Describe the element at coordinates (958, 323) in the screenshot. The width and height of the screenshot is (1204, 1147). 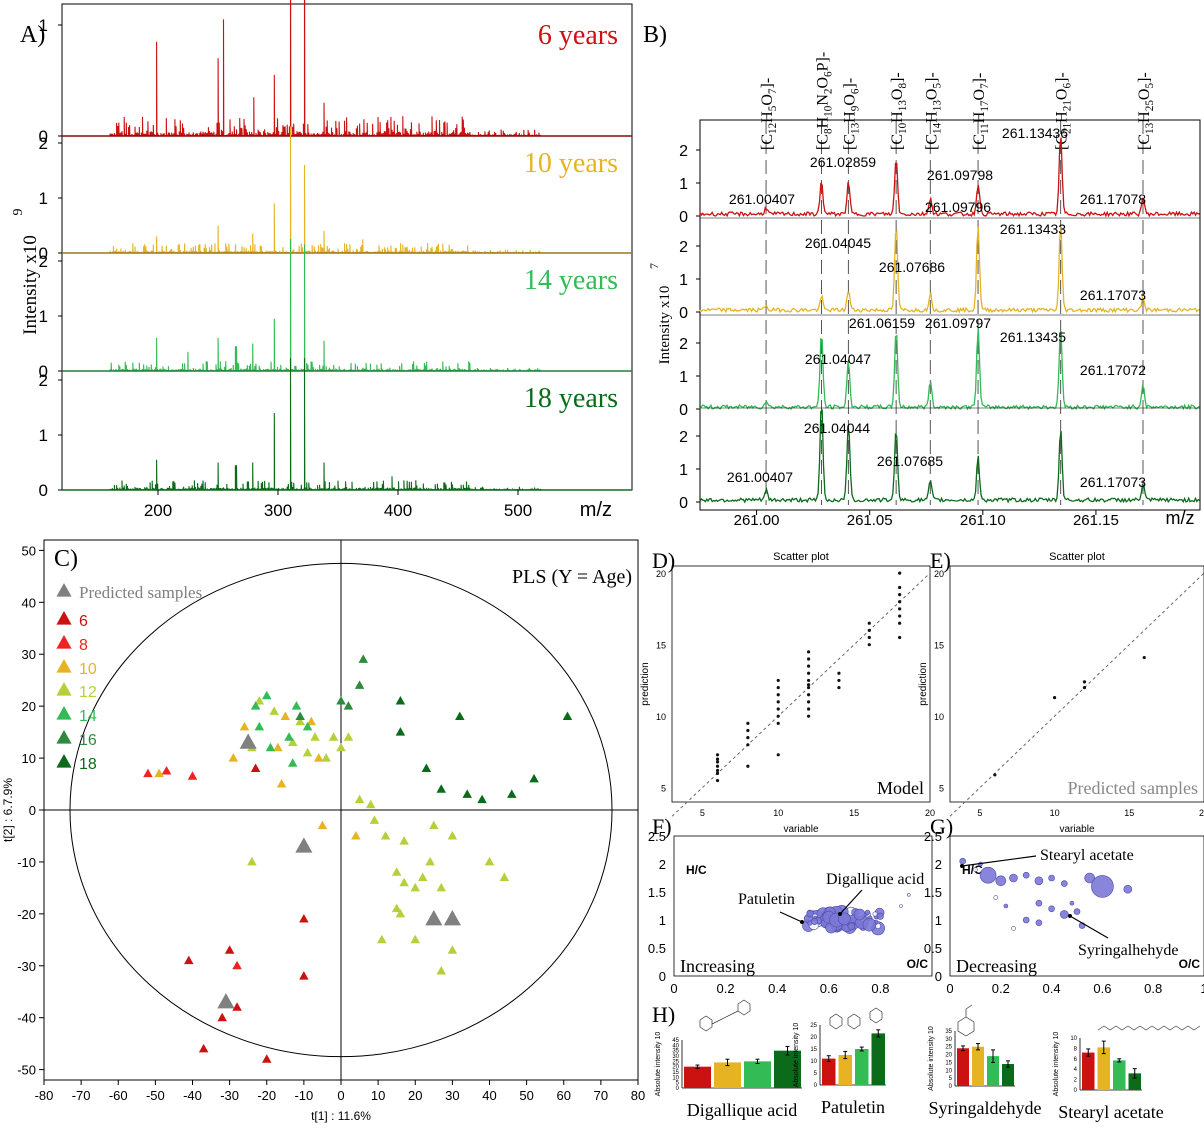
I see `panel-b-peak-label: 261.09797` at that location.